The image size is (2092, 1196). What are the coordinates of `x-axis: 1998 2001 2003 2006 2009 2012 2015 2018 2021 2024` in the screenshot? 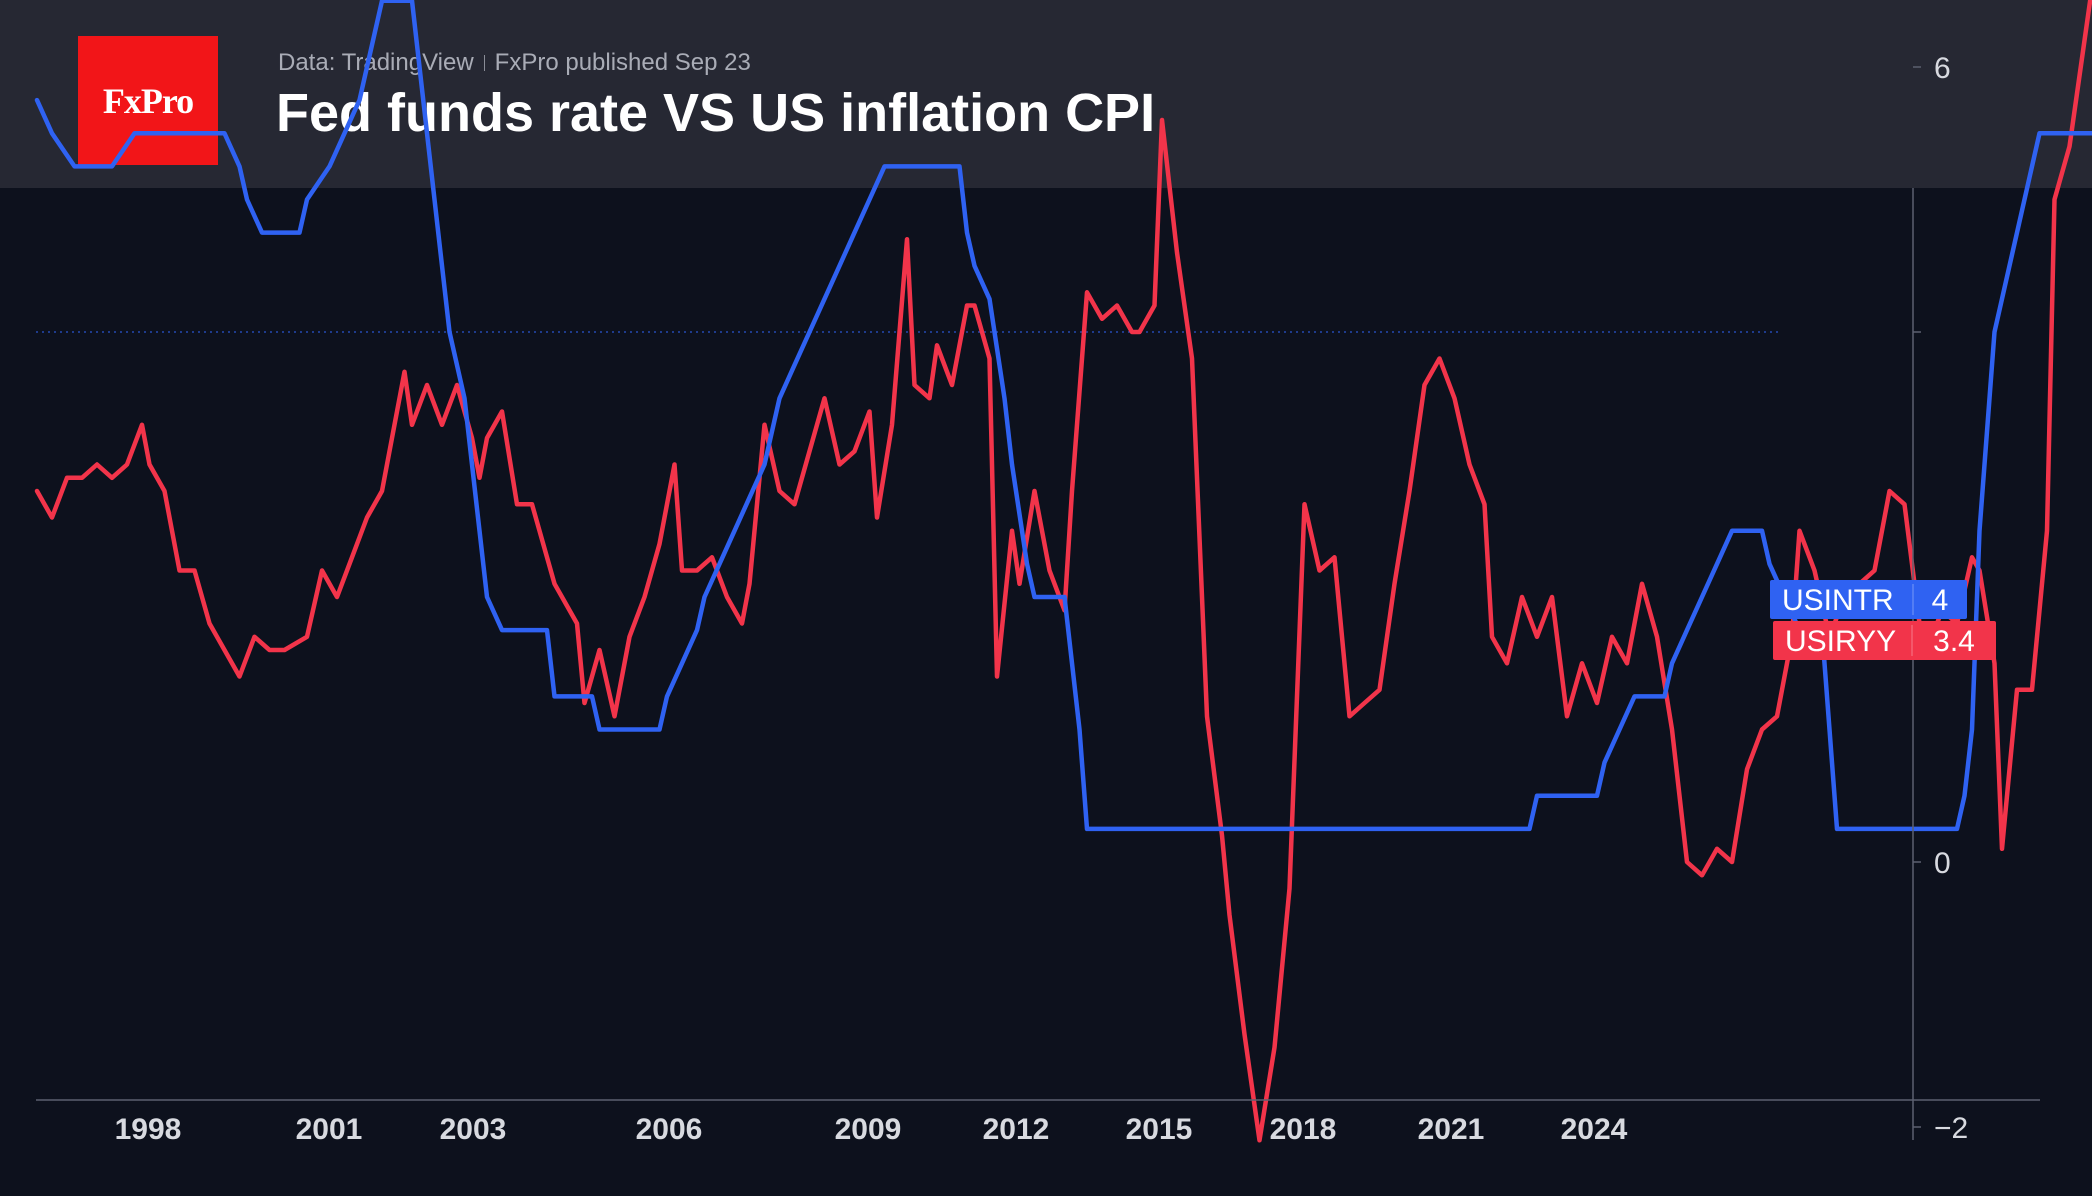 It's located at (1038, 1122).